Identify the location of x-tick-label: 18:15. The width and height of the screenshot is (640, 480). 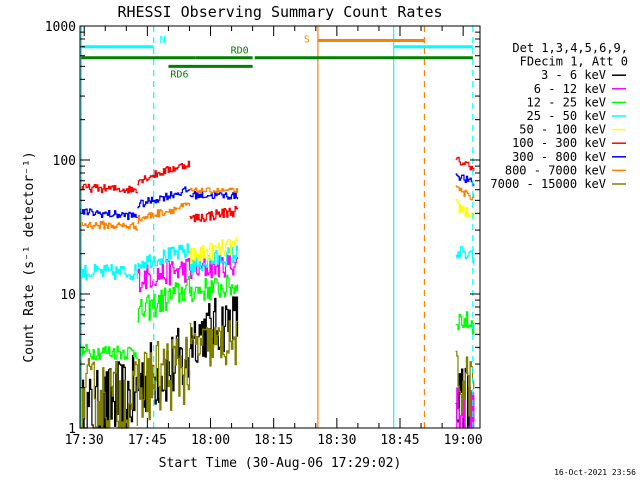
(273, 440).